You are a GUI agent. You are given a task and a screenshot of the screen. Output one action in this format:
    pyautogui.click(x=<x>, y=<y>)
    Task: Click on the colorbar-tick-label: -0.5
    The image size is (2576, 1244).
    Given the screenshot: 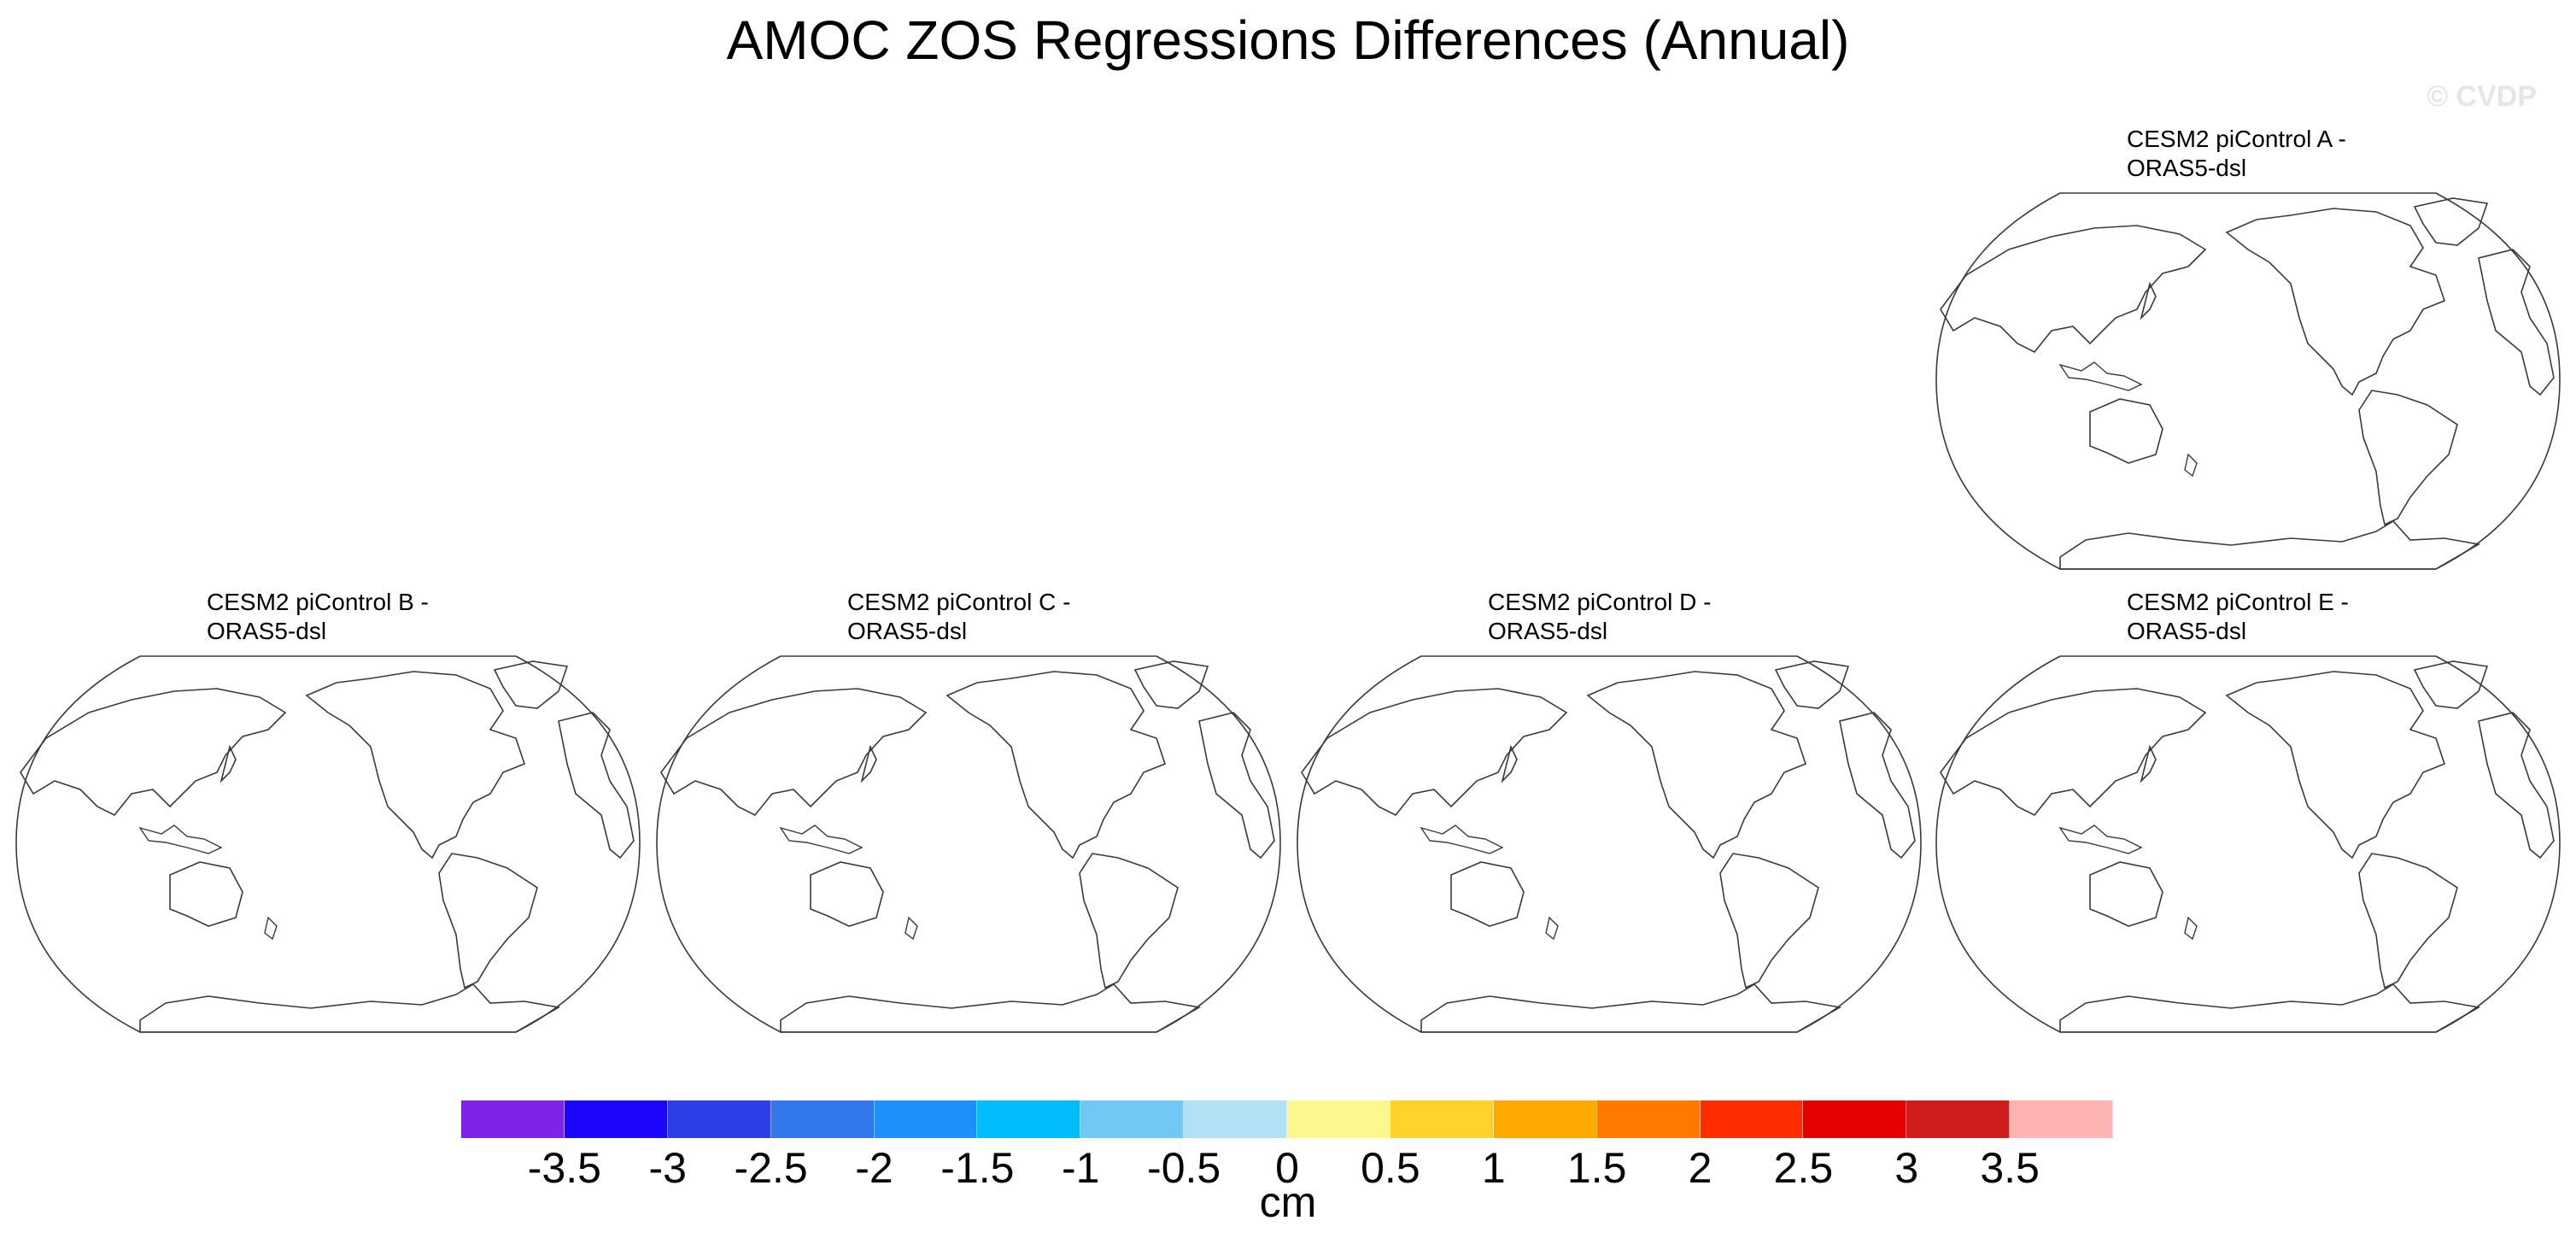 What is the action you would take?
    pyautogui.click(x=1184, y=1168)
    